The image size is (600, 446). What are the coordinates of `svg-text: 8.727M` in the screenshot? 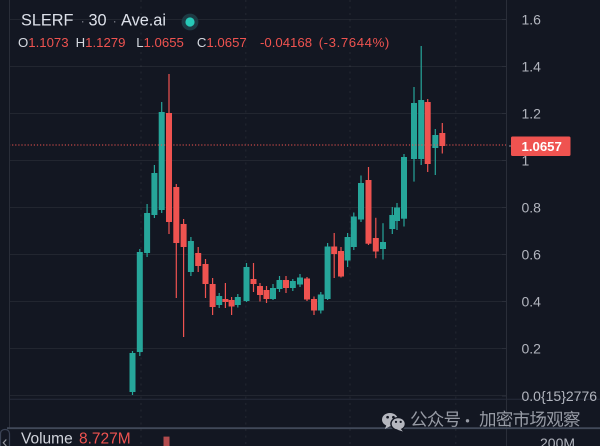 It's located at (105, 438).